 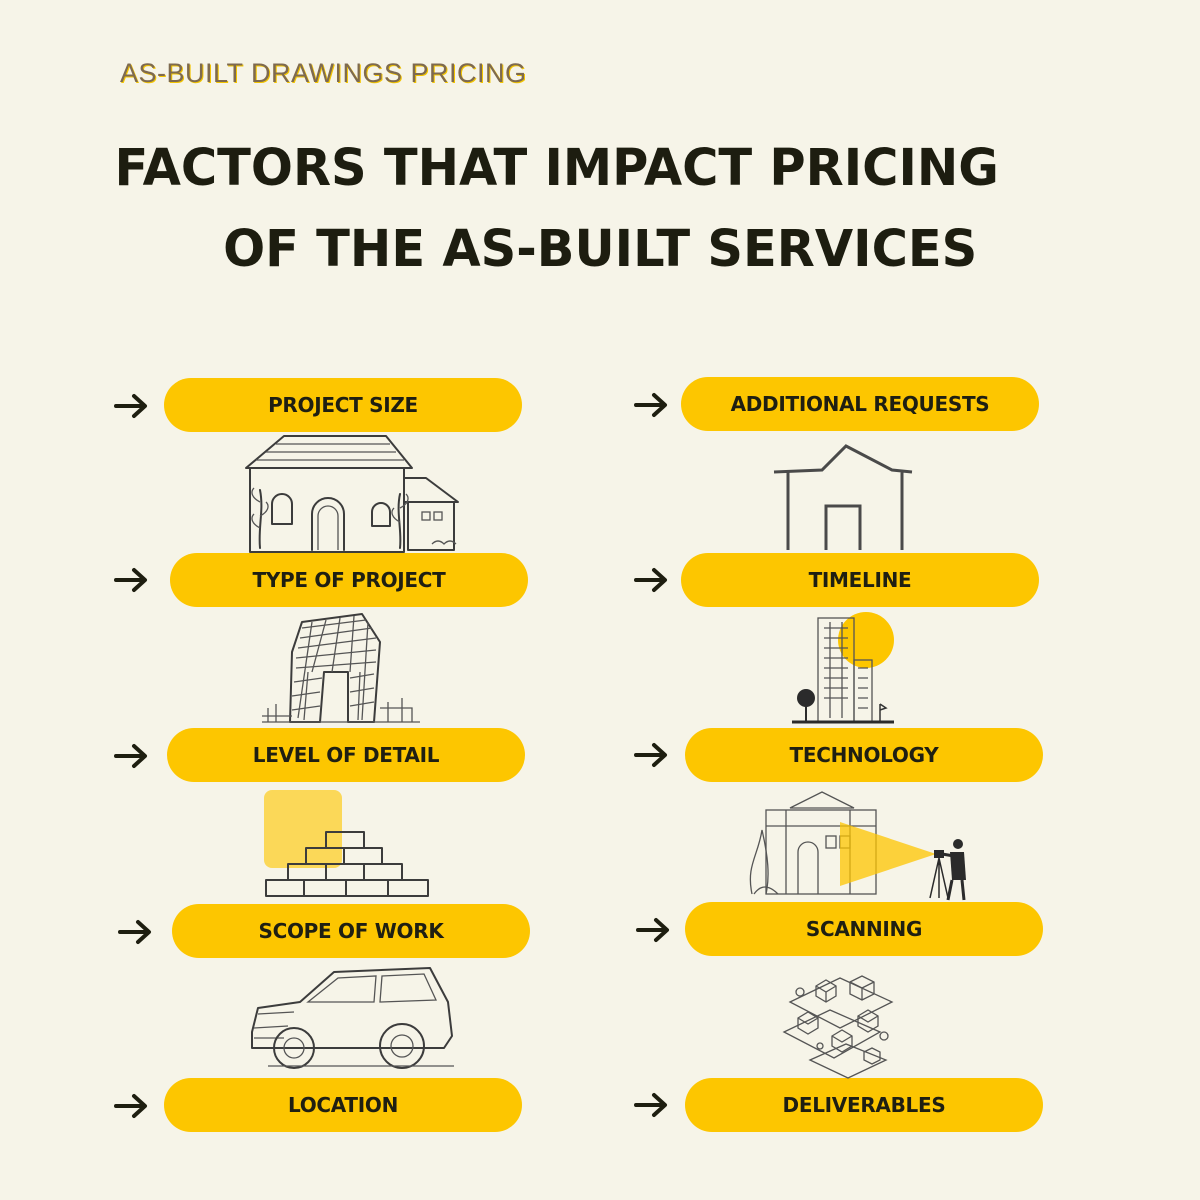 I want to click on house-sketch-icon, so click(x=352, y=494).